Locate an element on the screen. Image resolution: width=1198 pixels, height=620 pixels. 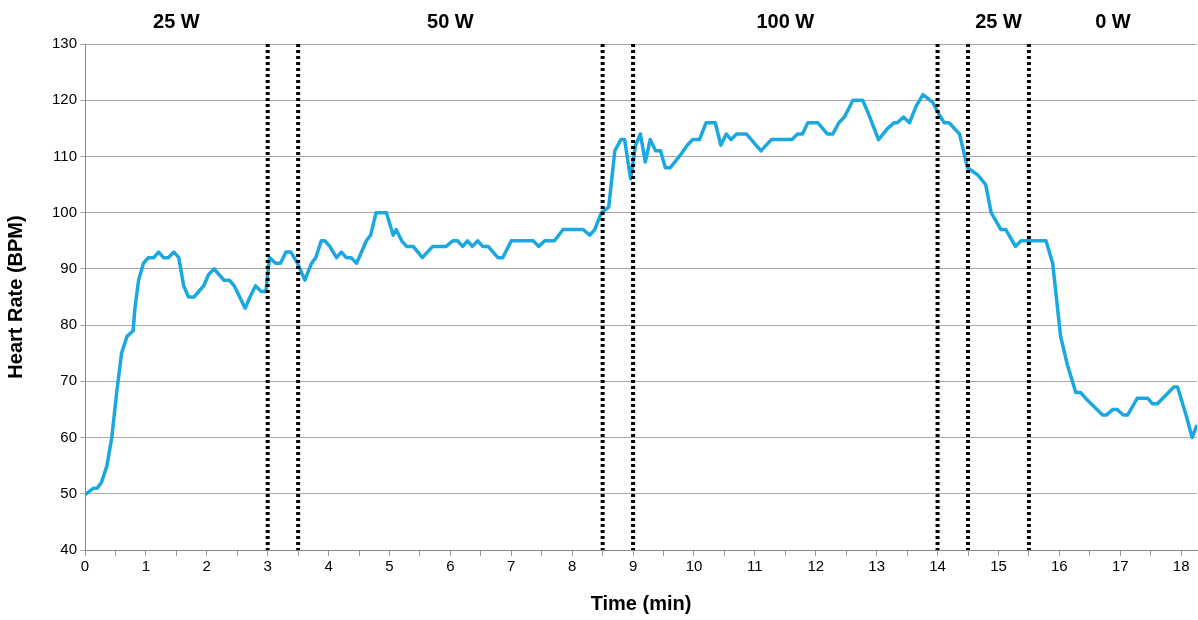
x-tick-label: 0 is located at coordinates (85, 566).